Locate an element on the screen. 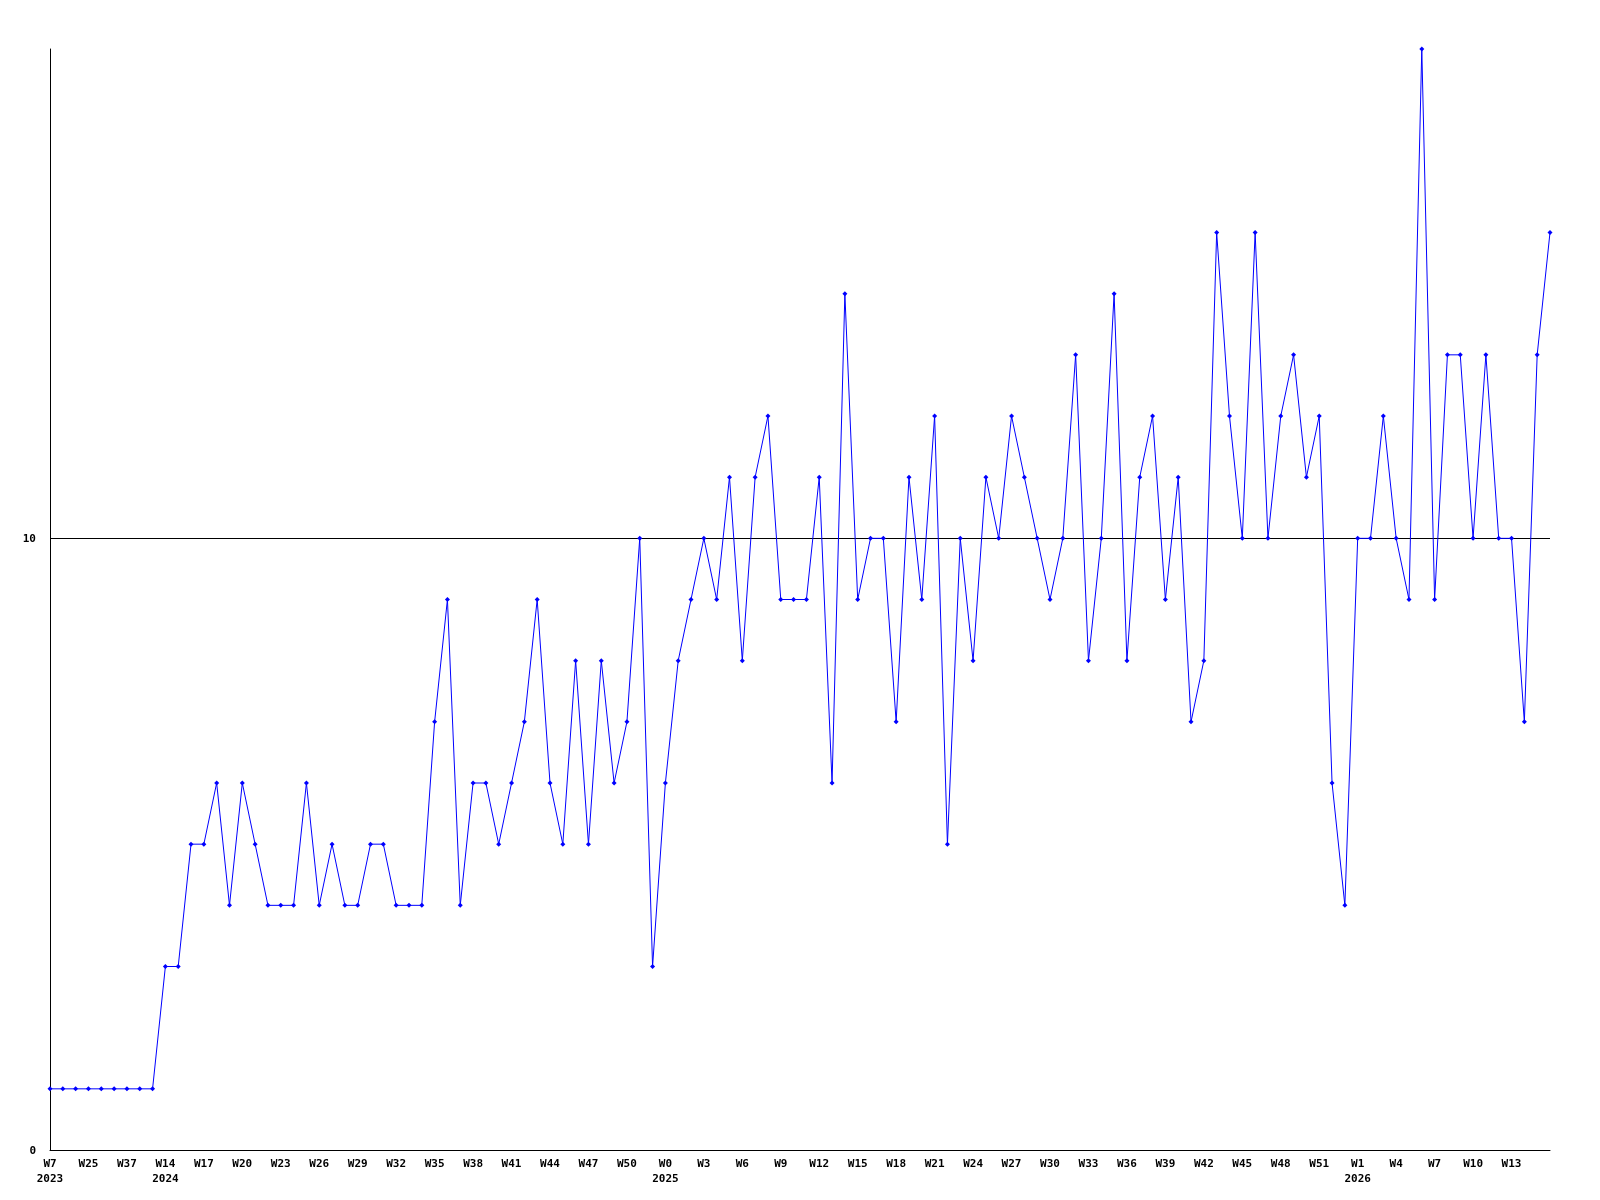 The image size is (1600, 1200). x-tick-label: W47 is located at coordinates (588, 1163).